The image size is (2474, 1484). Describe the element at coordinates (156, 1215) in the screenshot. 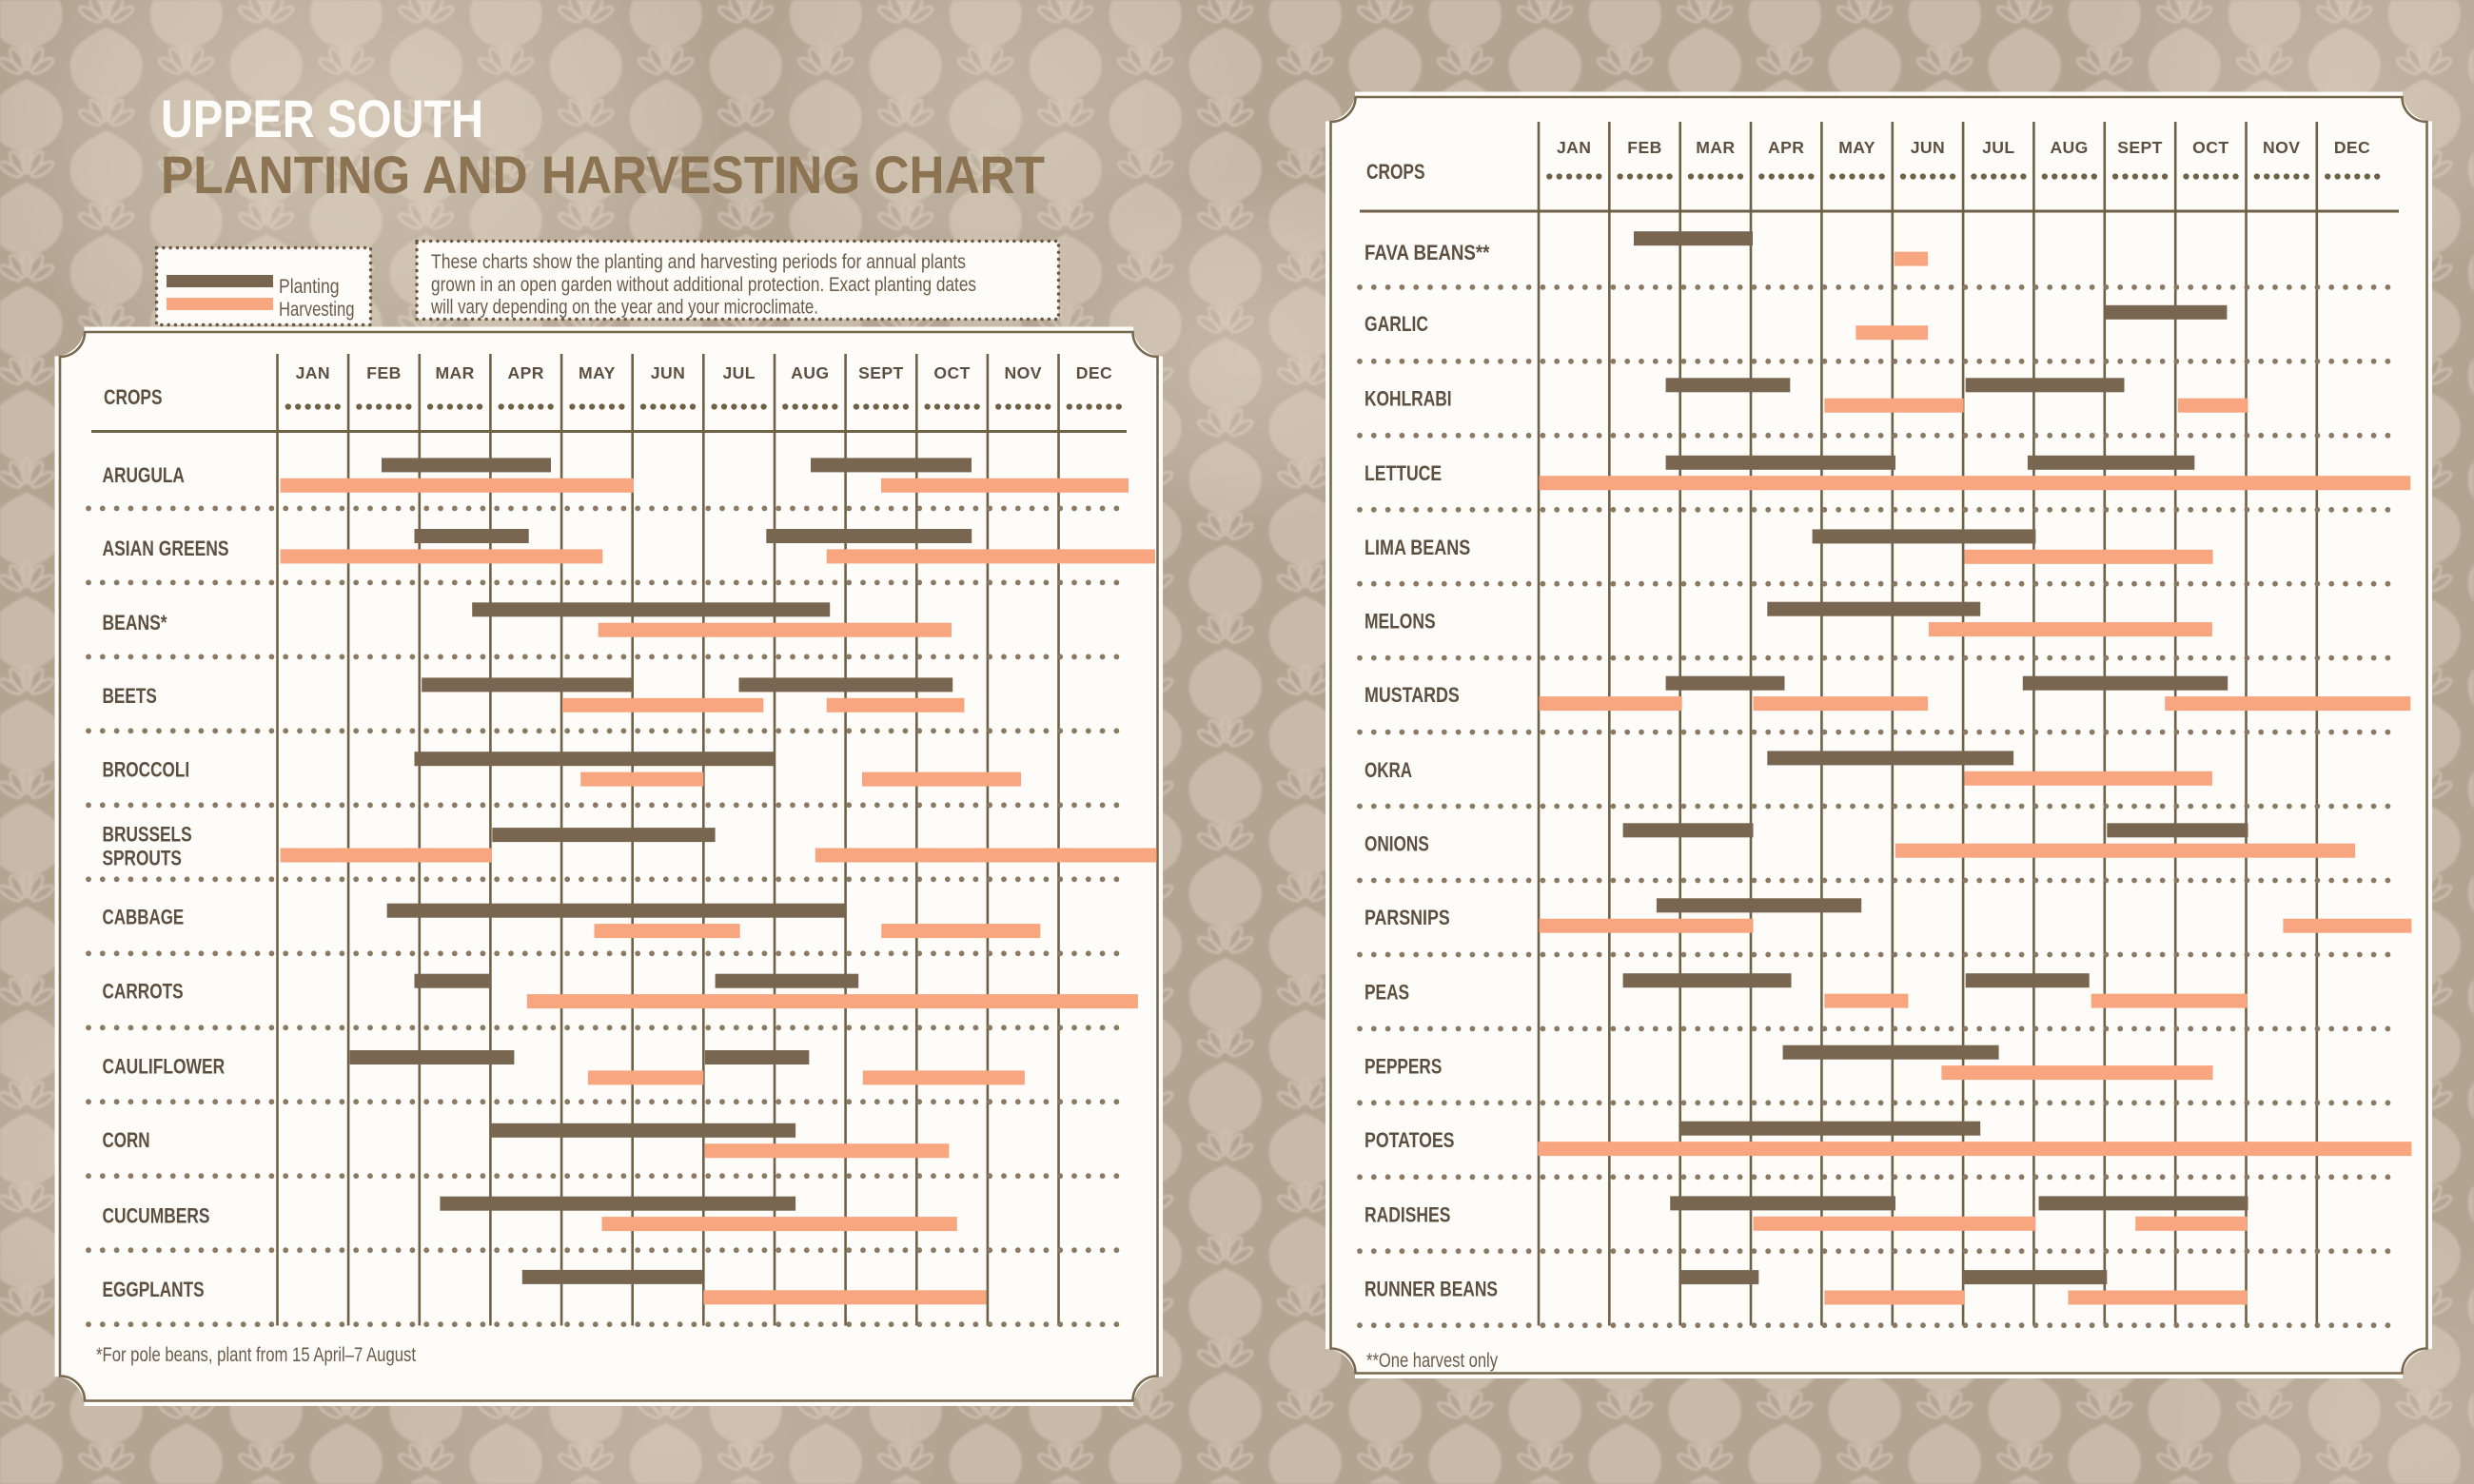

I see `svg-text: CUCUMBERS` at that location.